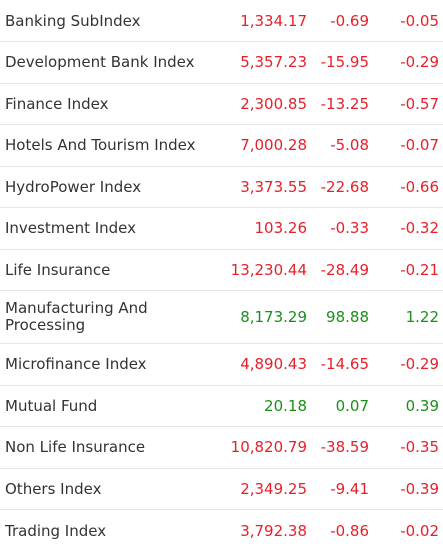 The width and height of the screenshot is (443, 551). What do you see at coordinates (406, 530) in the screenshot?
I see `index-percent-change: -0.02` at bounding box center [406, 530].